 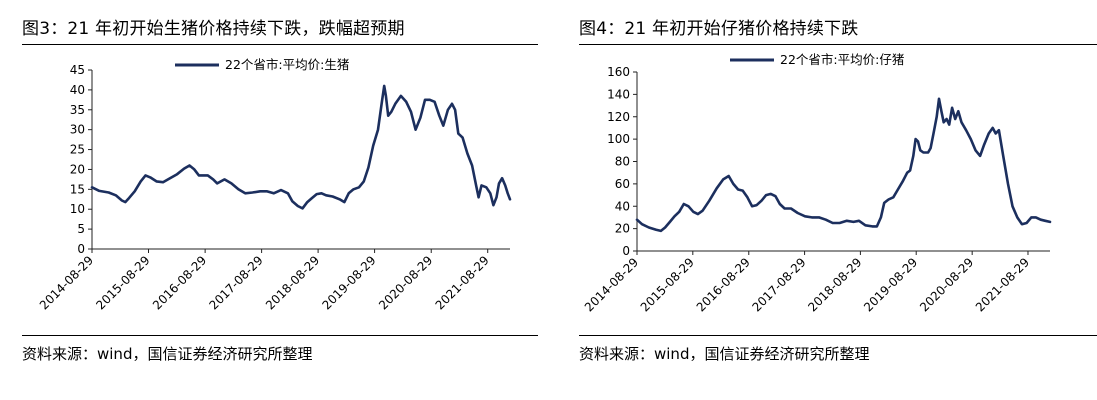 I want to click on y-tick-label: 15, so click(x=77, y=189).